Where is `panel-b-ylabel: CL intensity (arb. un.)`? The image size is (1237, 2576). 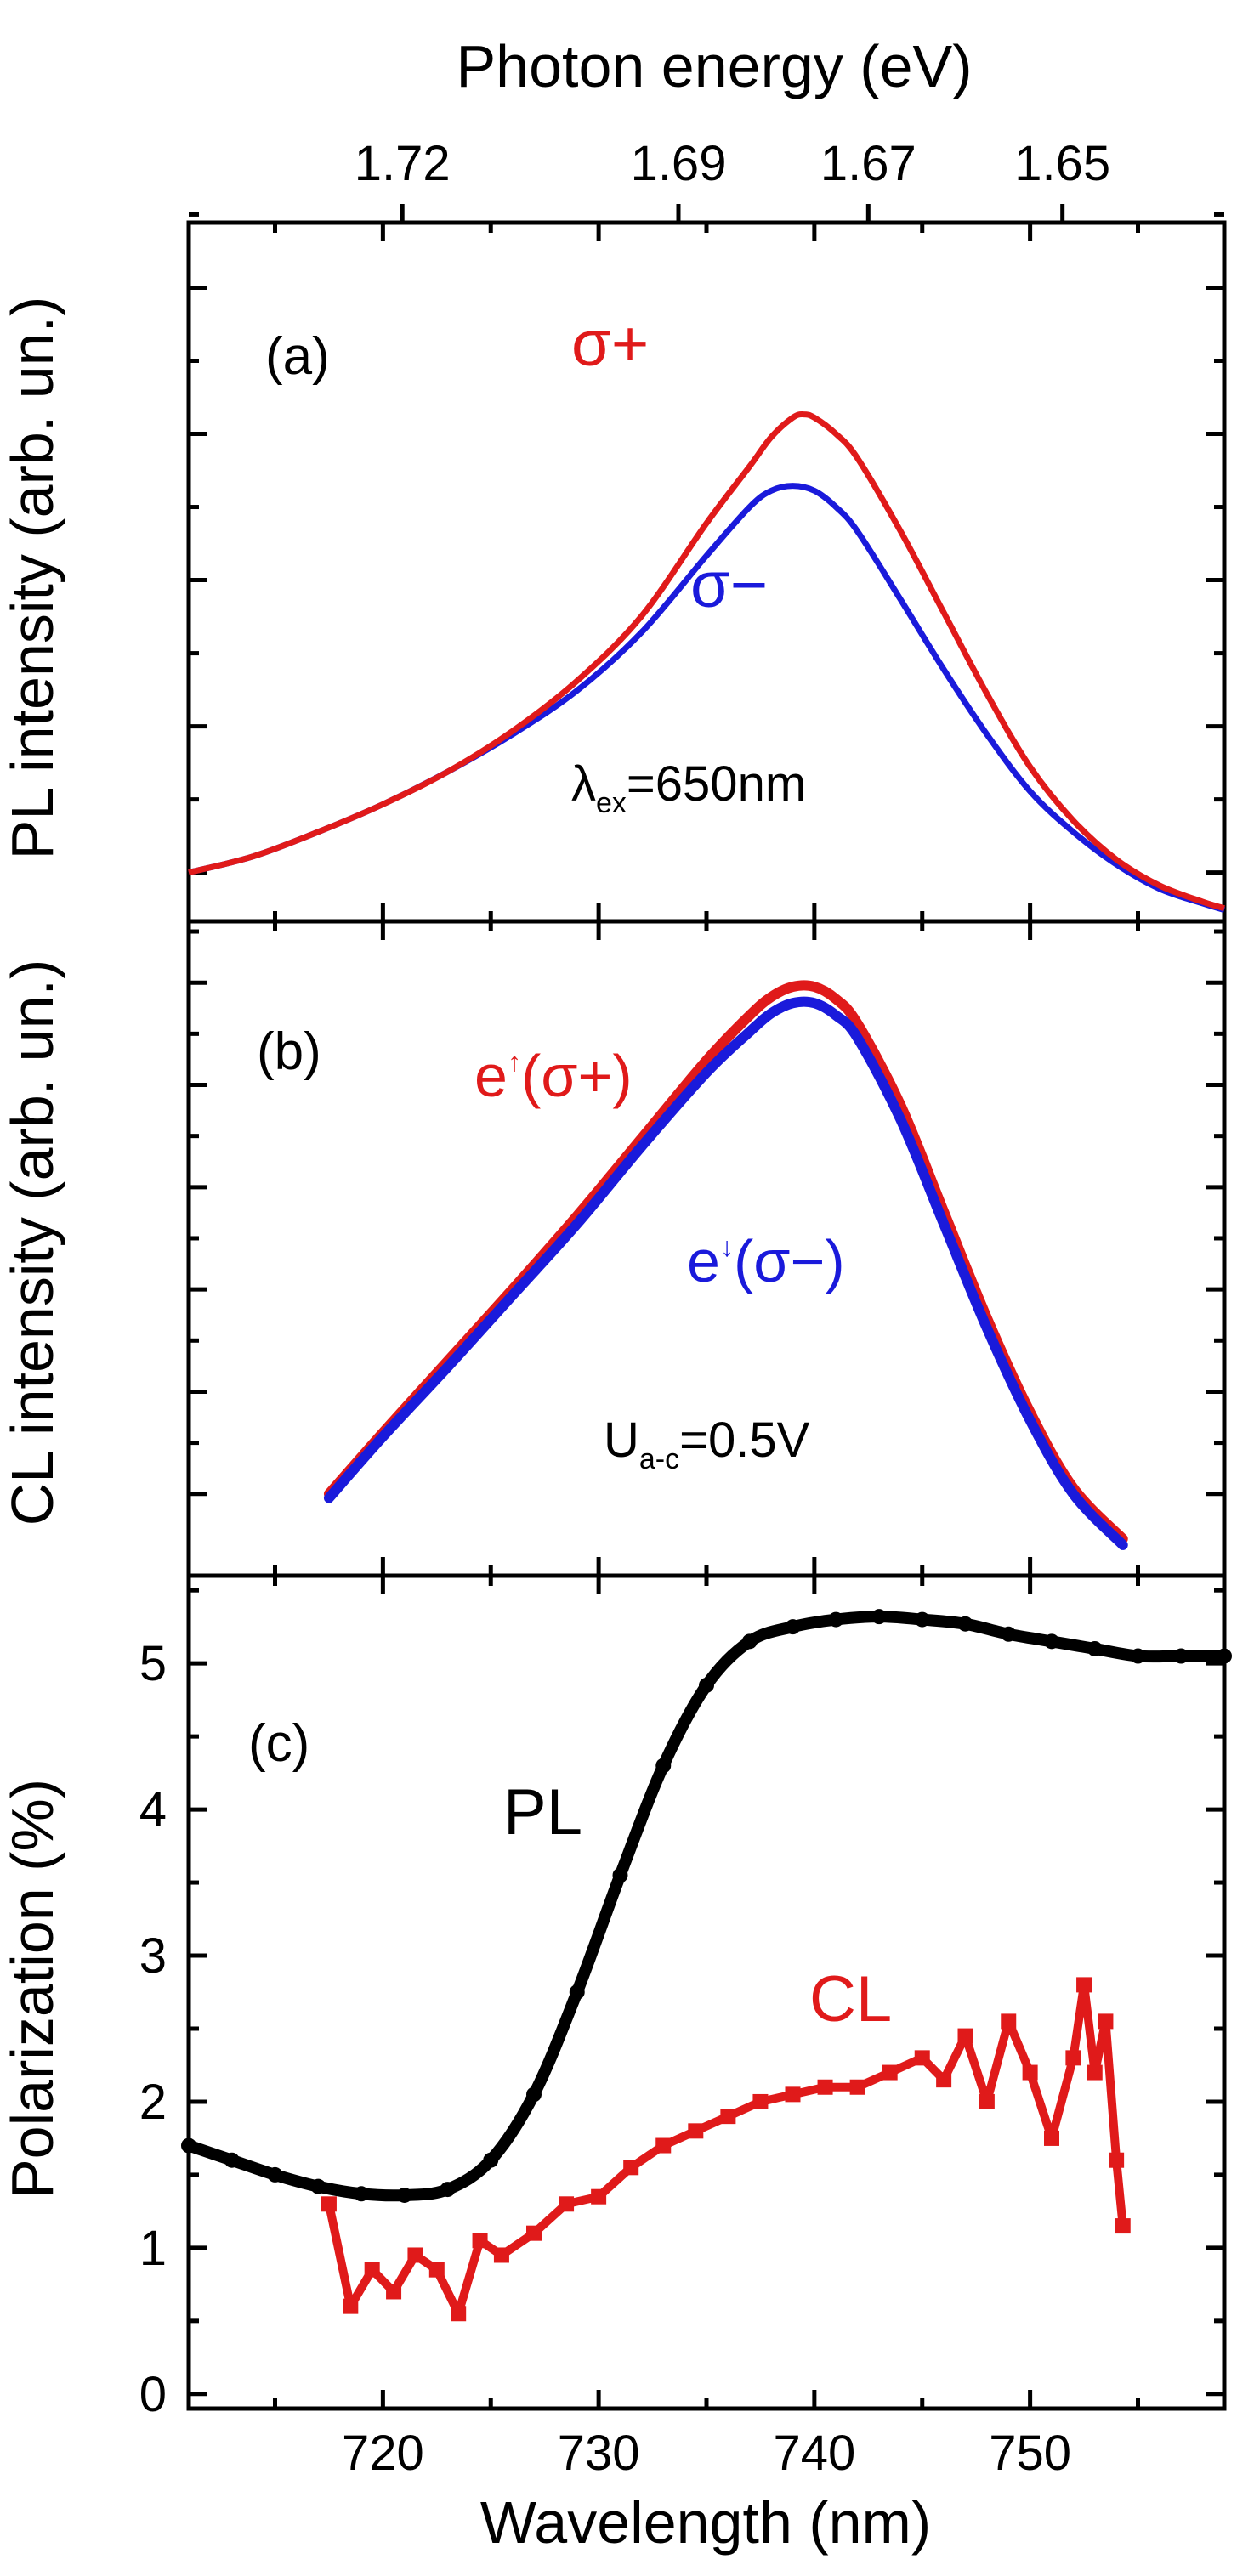 panel-b-ylabel: CL intensity (arb. un.) is located at coordinates (32, 1243).